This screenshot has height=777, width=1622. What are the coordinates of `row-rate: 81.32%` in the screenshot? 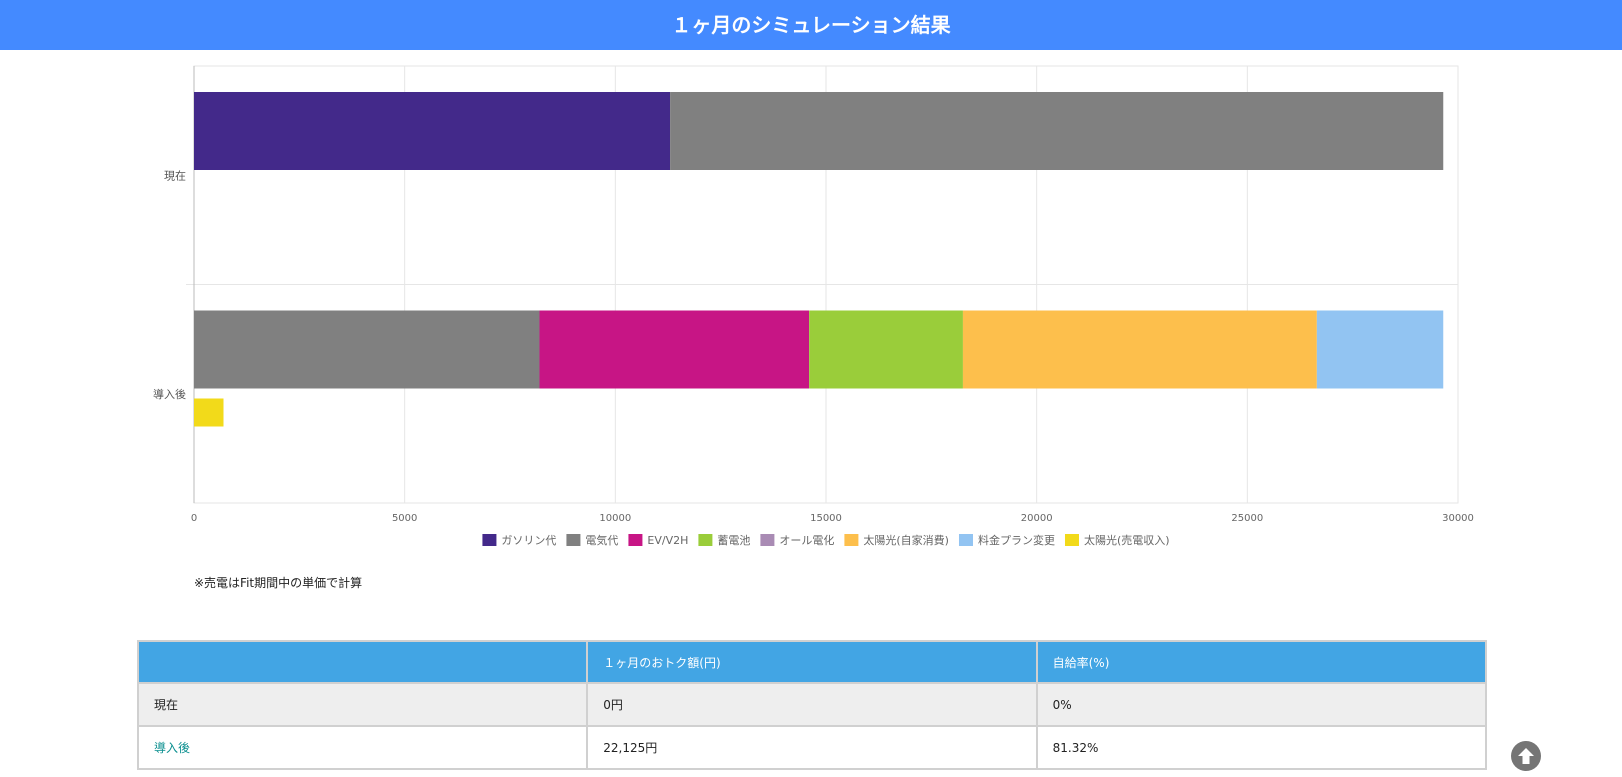 It's located at (1261, 747).